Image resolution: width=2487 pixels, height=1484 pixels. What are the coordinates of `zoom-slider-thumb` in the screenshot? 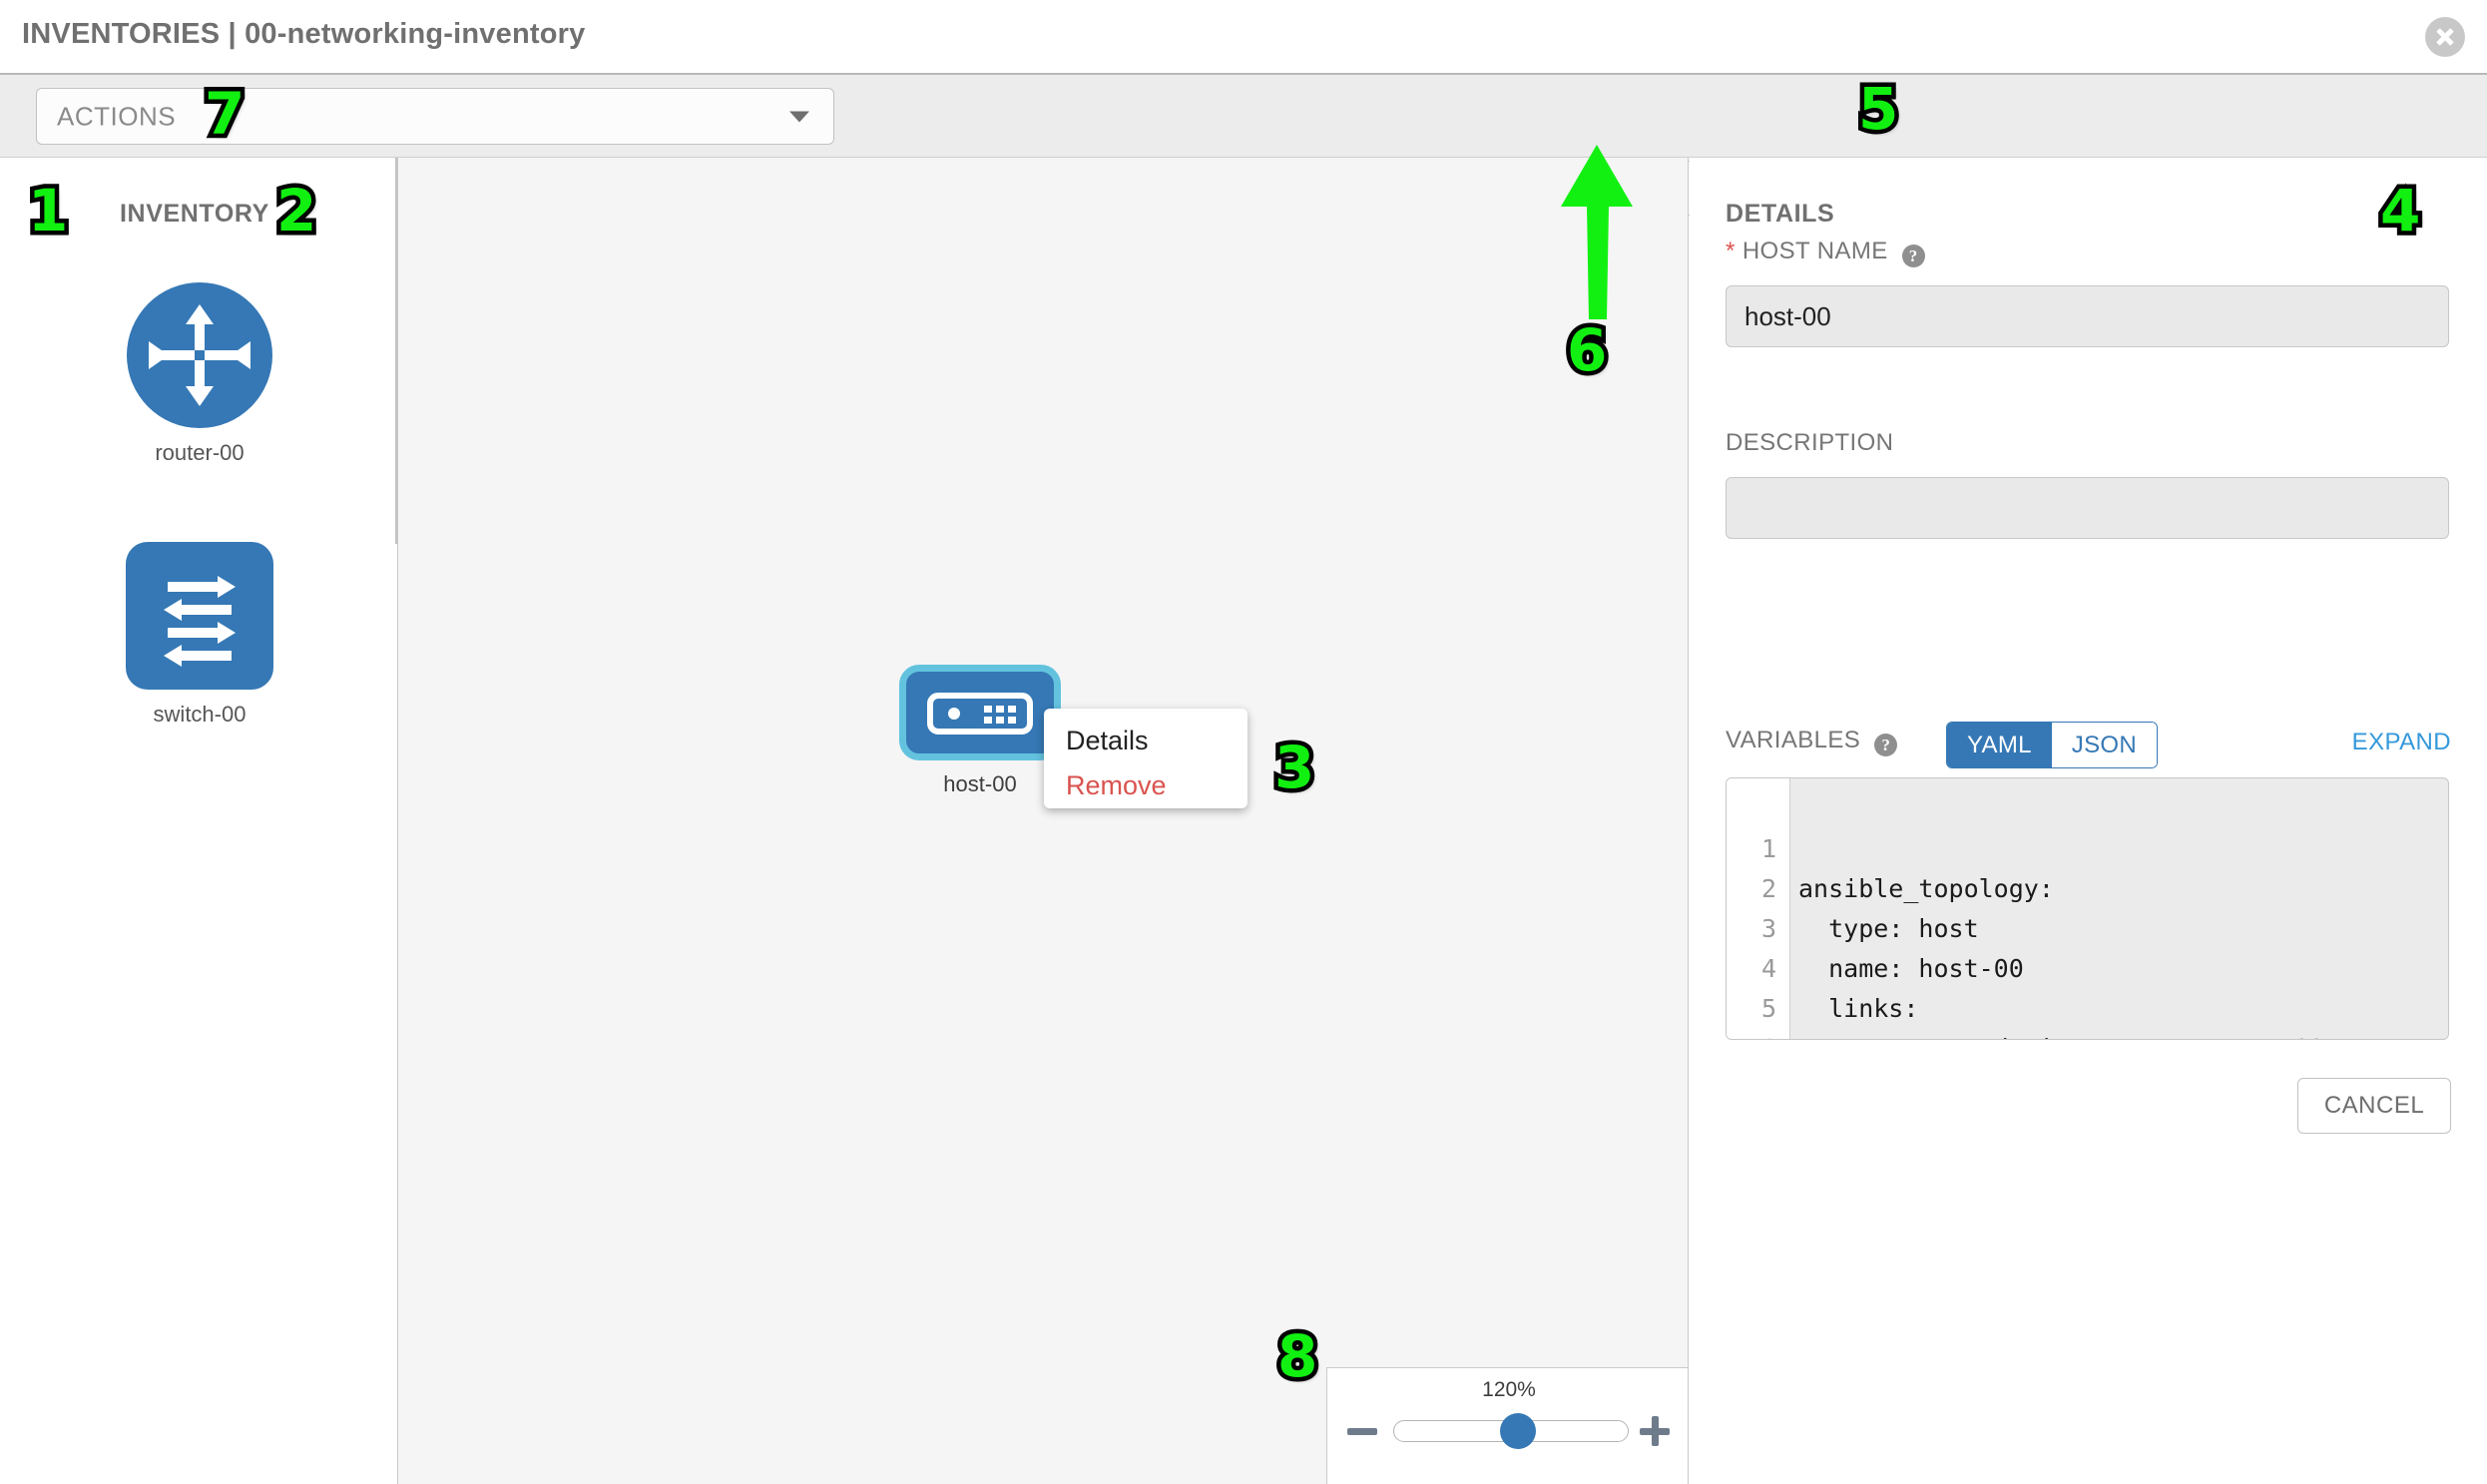 It's located at (1518, 1431).